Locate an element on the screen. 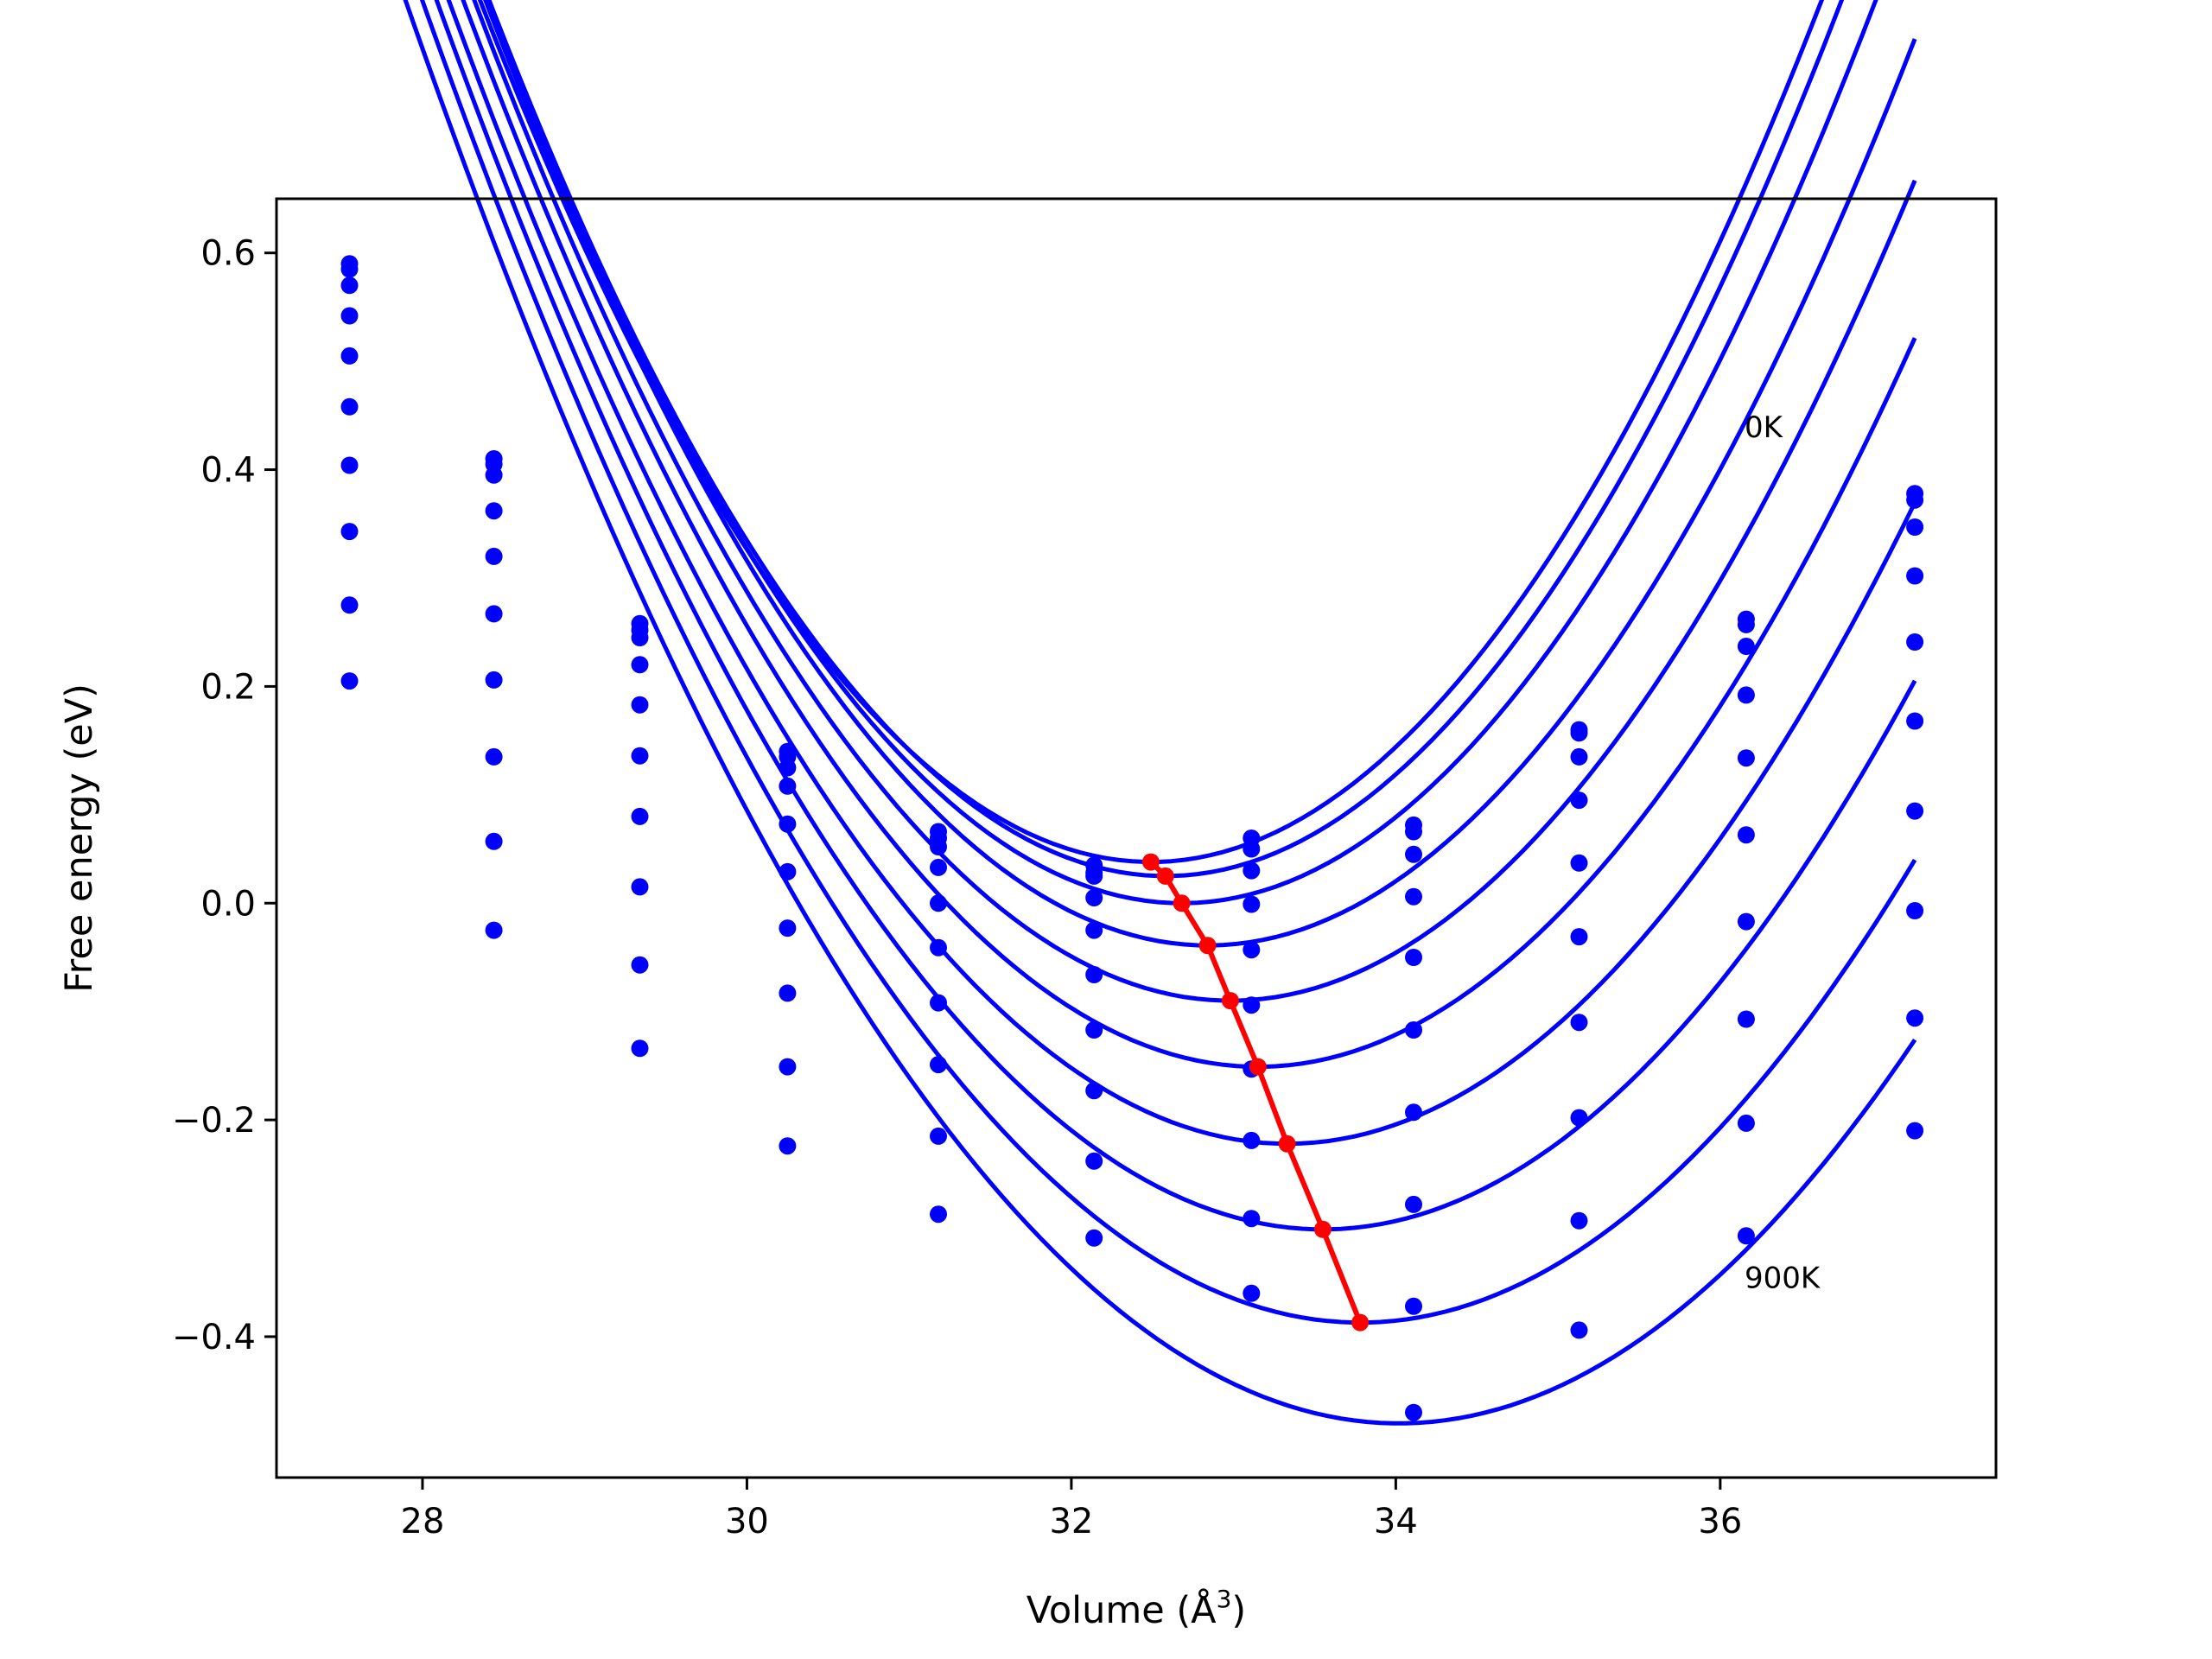 The image size is (2212, 1659). y-tick-label: −0.4 is located at coordinates (214, 1337).